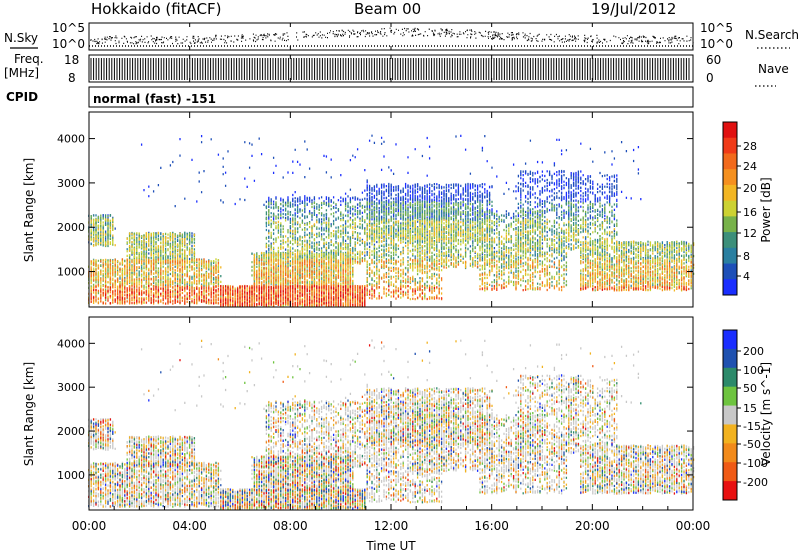  What do you see at coordinates (21, 73) in the screenshot?
I see `freq-unit: [MHz]` at bounding box center [21, 73].